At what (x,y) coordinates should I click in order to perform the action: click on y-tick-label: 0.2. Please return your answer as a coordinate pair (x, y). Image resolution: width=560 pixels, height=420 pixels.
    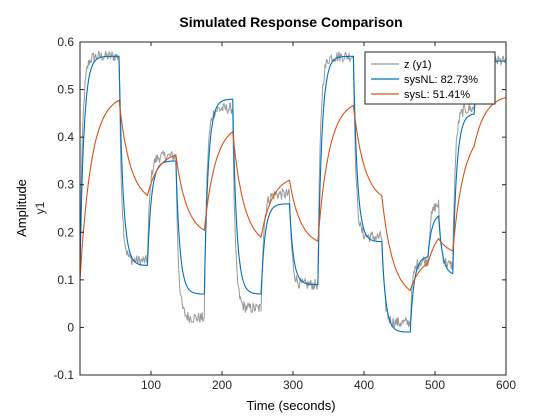
    Looking at the image, I should click on (65, 232).